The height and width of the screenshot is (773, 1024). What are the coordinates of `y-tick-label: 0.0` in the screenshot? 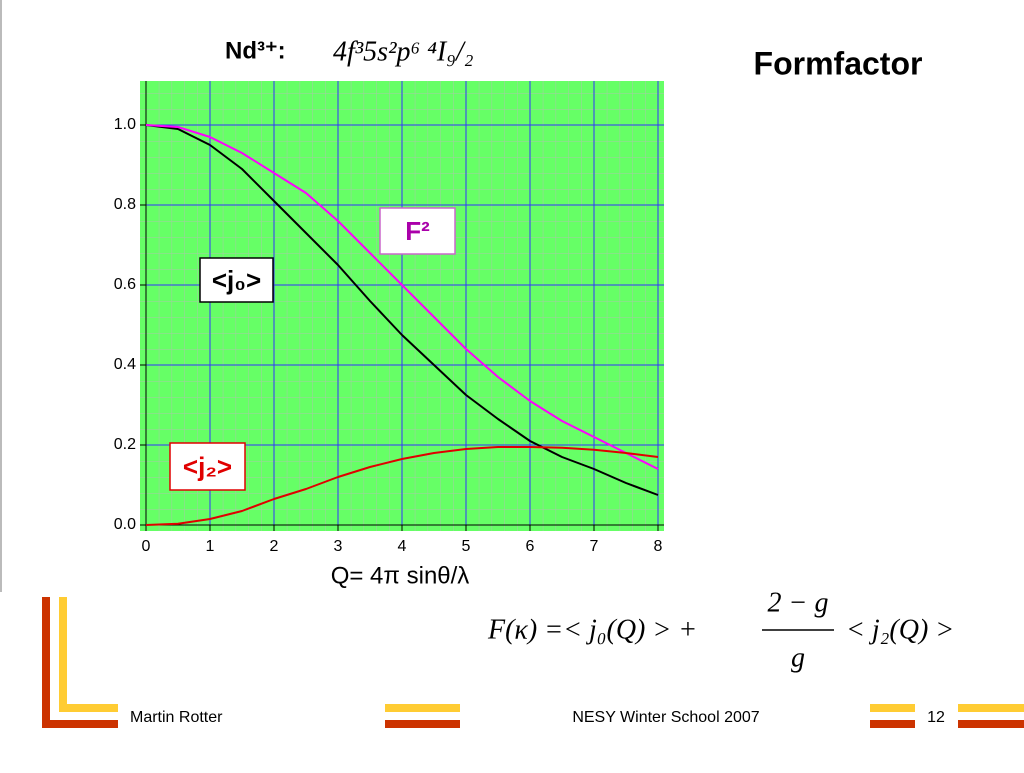 It's located at (125, 524).